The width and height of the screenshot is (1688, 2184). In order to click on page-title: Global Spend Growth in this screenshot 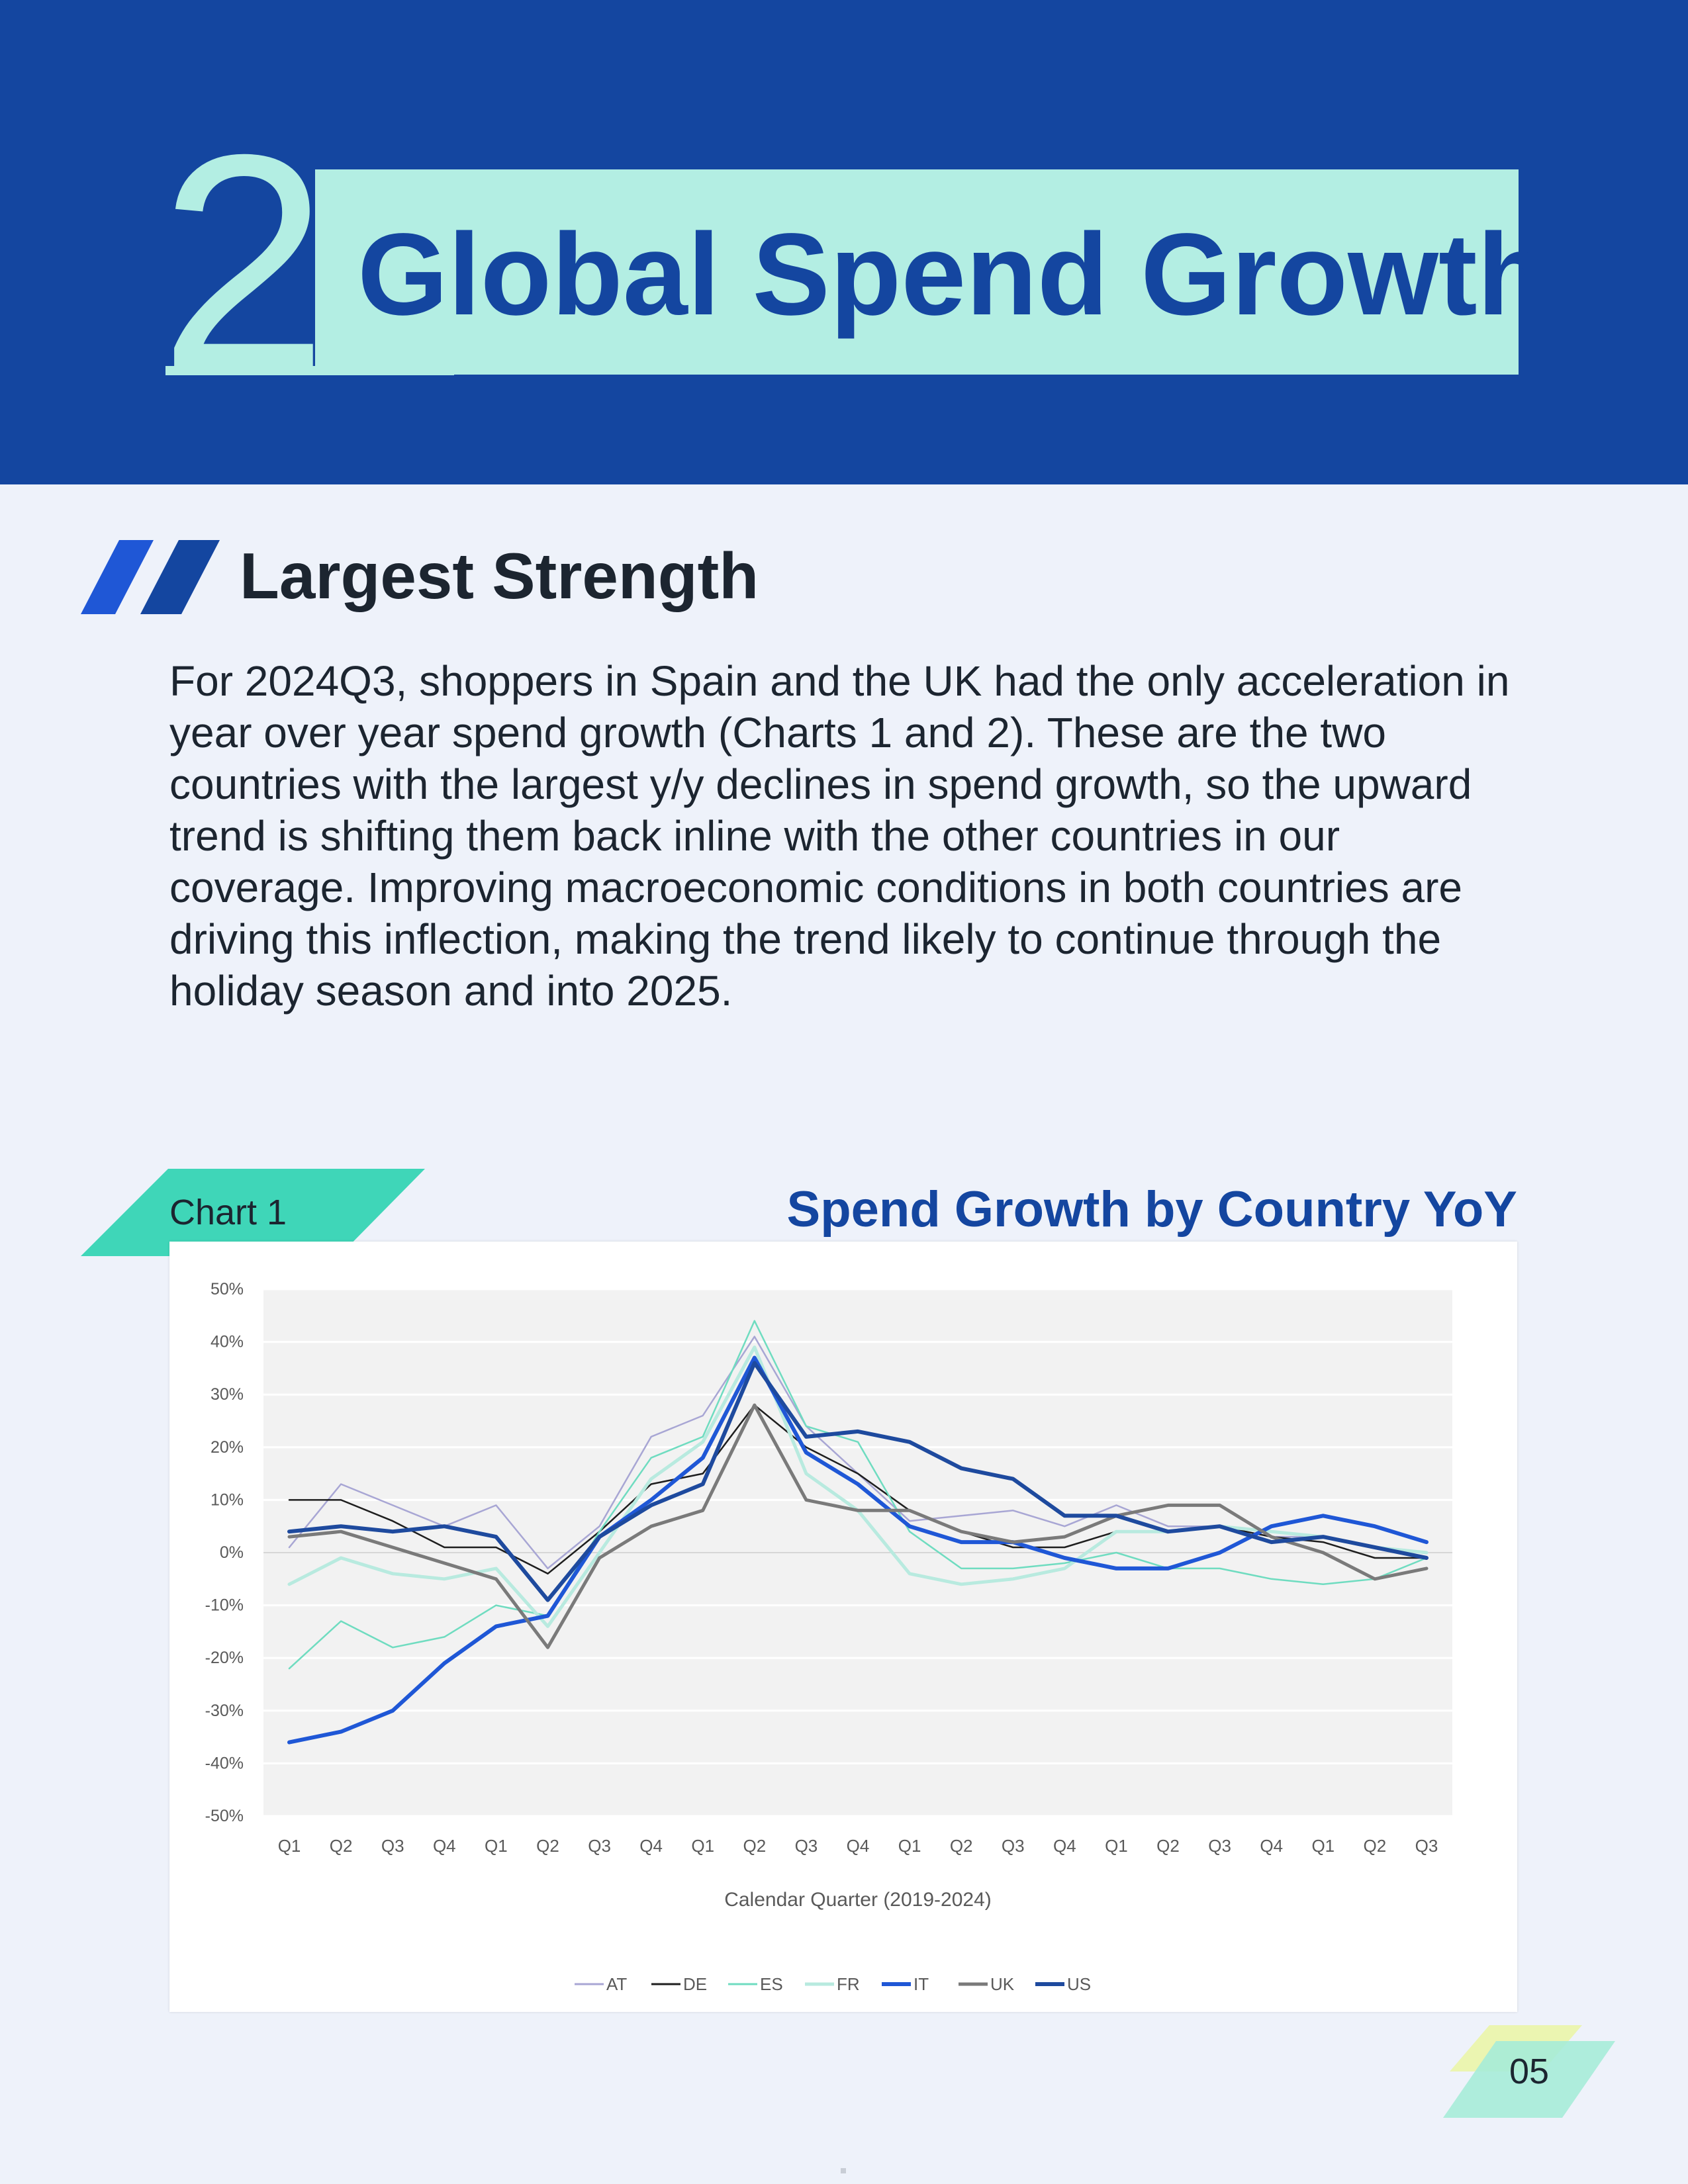, I will do `click(953, 275)`.